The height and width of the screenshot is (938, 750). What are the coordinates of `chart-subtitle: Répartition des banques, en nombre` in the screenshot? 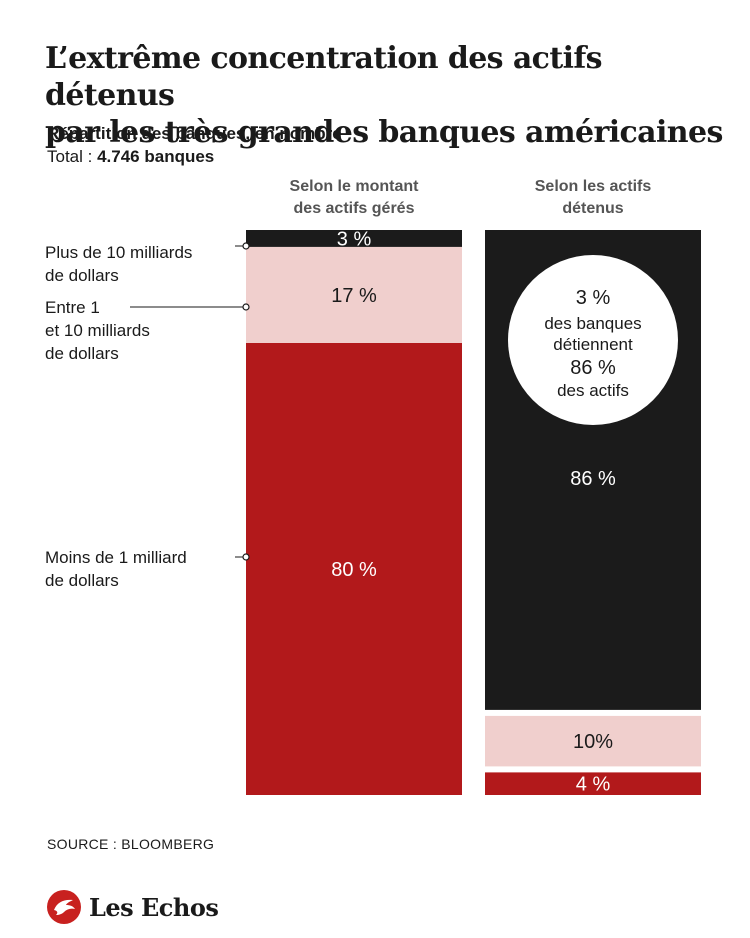 It's located at (194, 133).